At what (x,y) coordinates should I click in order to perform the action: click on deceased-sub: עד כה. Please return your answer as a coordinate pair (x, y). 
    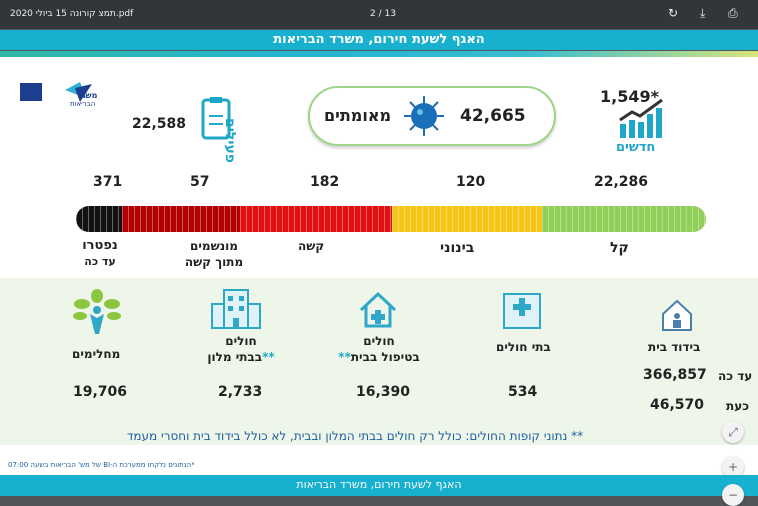
    Looking at the image, I should click on (100, 261).